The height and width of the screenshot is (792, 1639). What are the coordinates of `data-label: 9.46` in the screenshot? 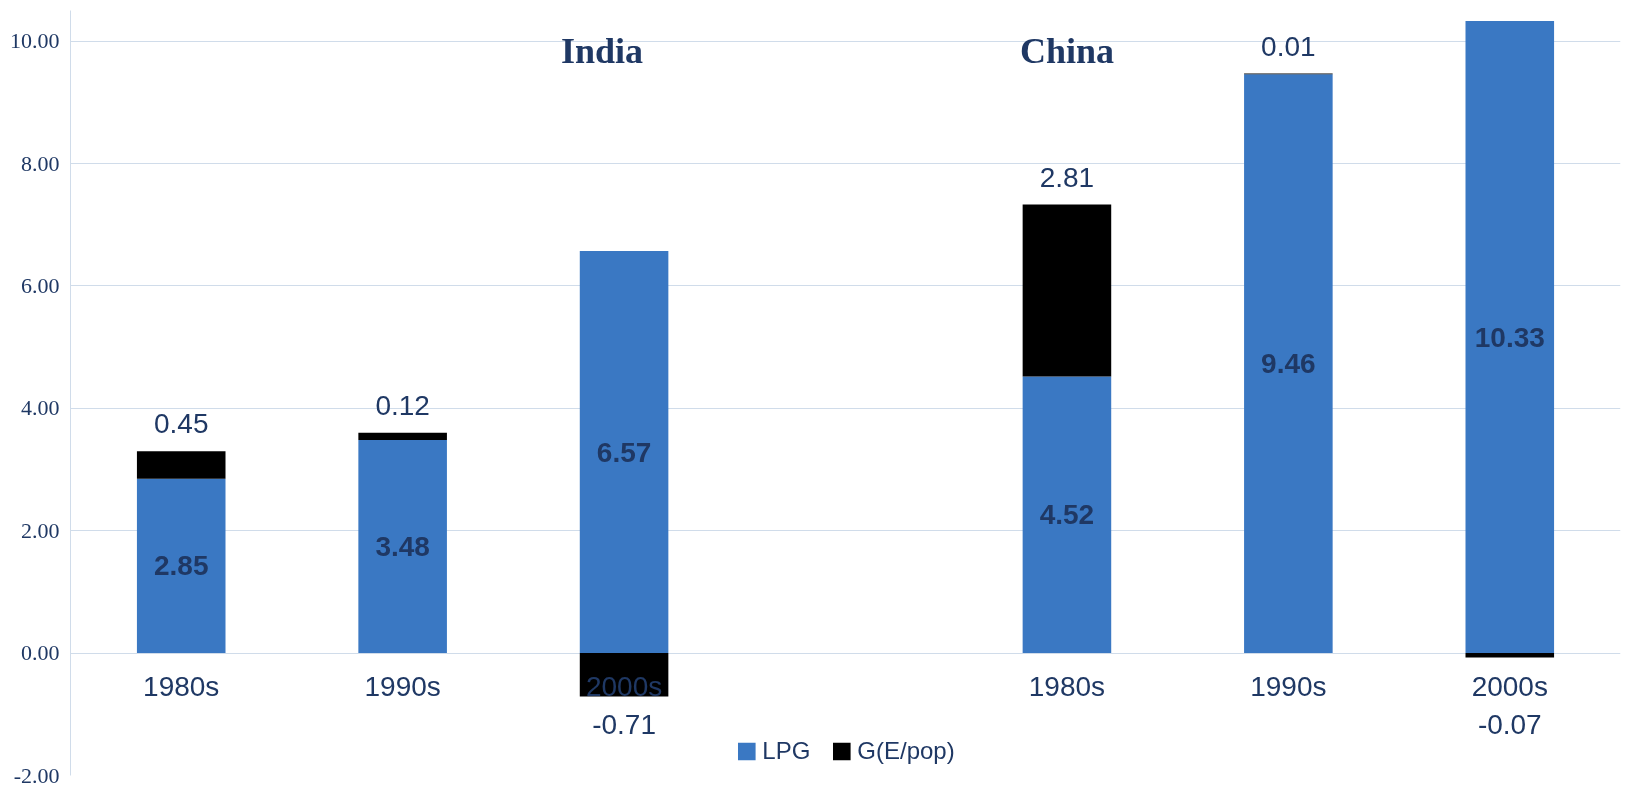 It's located at (1288, 364).